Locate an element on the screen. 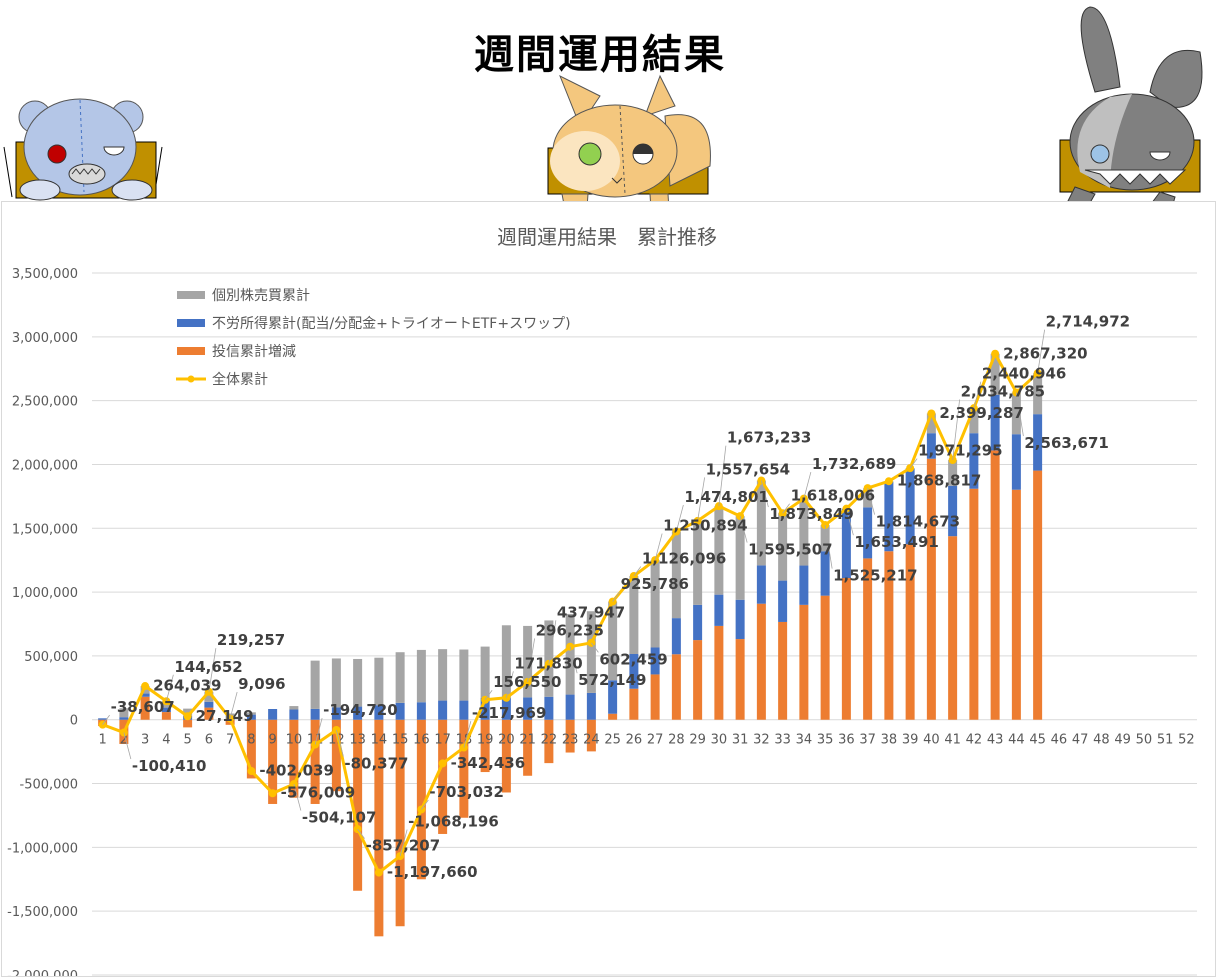  y-tick-label: -2,000,000 is located at coordinates (42, 972).